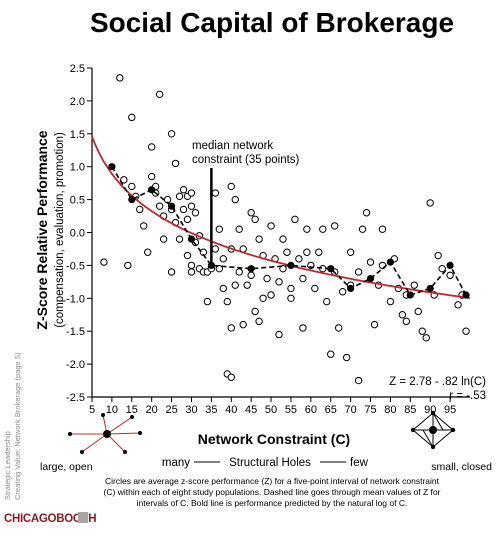 This screenshot has height=537, width=500. Describe the element at coordinates (291, 410) in the screenshot. I see `x-tick-label: 55` at that location.